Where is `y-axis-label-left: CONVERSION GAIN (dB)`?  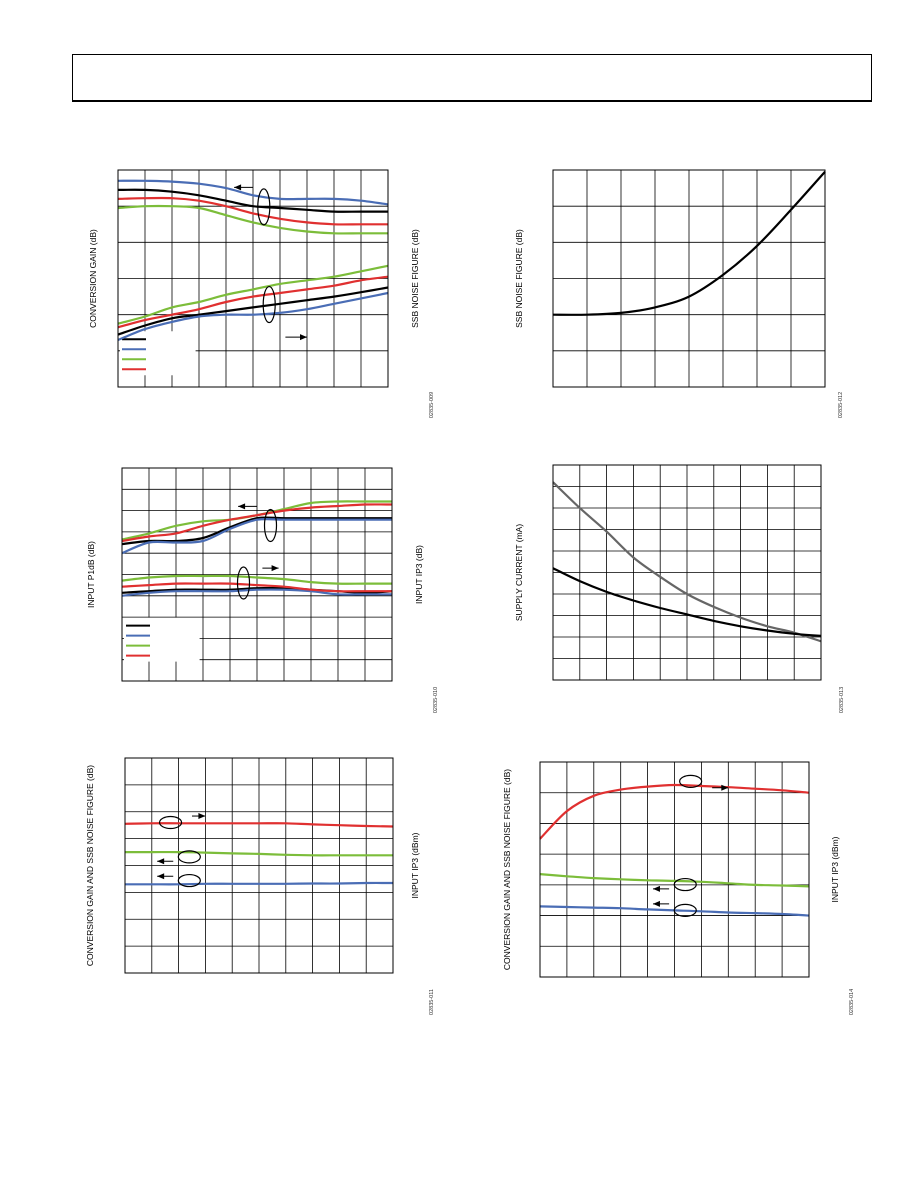
y-axis-label-left: CONVERSION GAIN (dB) is located at coordinates (93, 278).